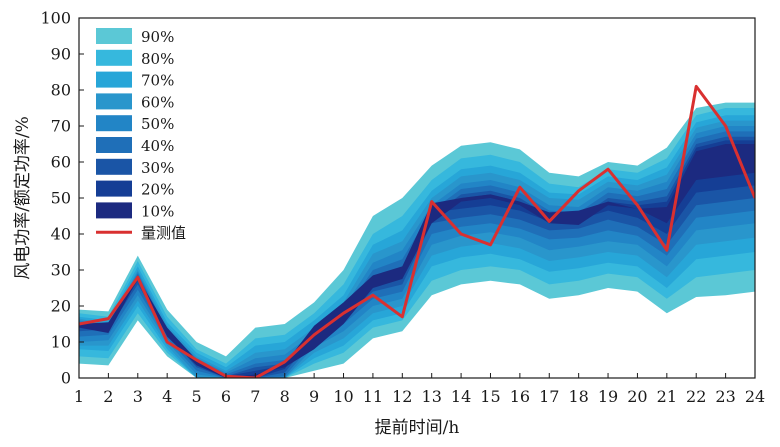 The height and width of the screenshot is (447, 780). I want to click on x-tick-label: 23, so click(725, 396).